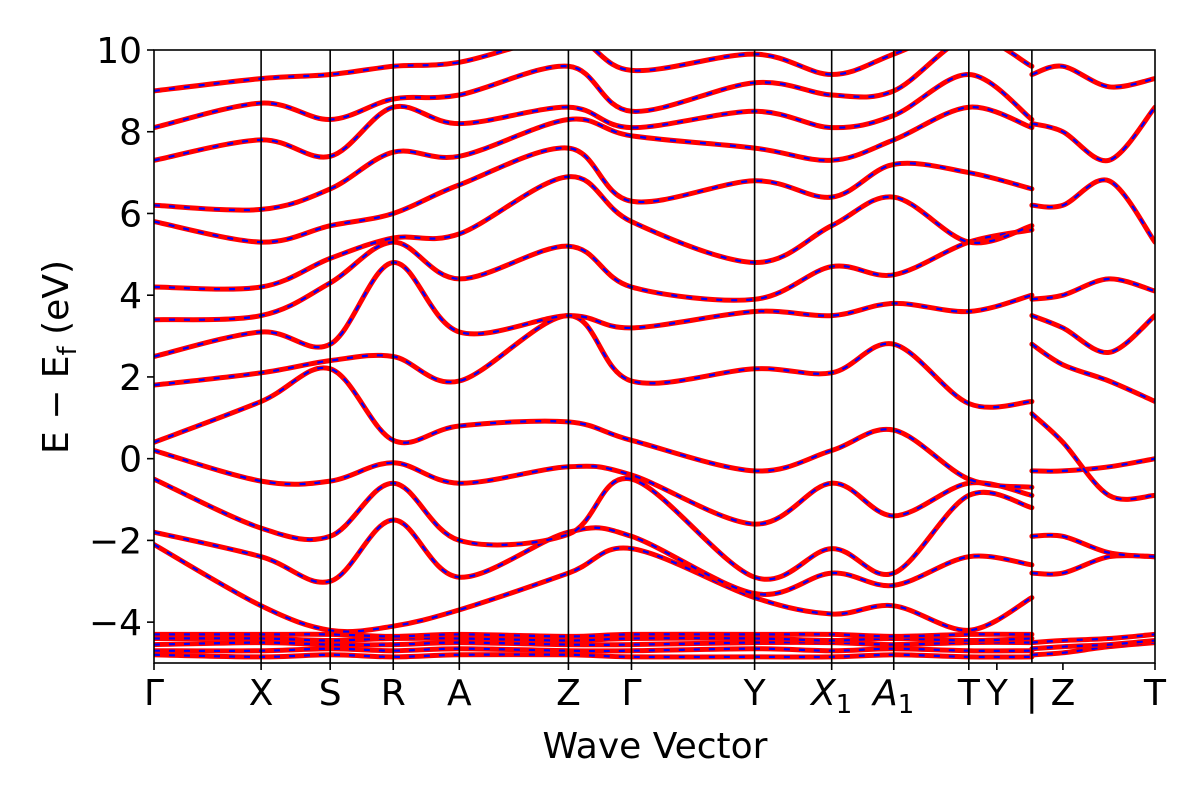 The width and height of the screenshot is (1200, 800). What do you see at coordinates (1032, 693) in the screenshot?
I see `x-tick-label-13: |` at bounding box center [1032, 693].